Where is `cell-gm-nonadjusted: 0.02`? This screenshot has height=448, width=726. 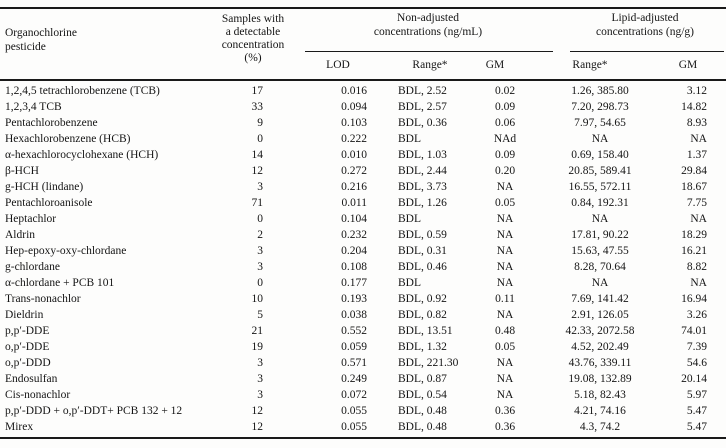 cell-gm-nonadjusted: 0.02 is located at coordinates (505, 91).